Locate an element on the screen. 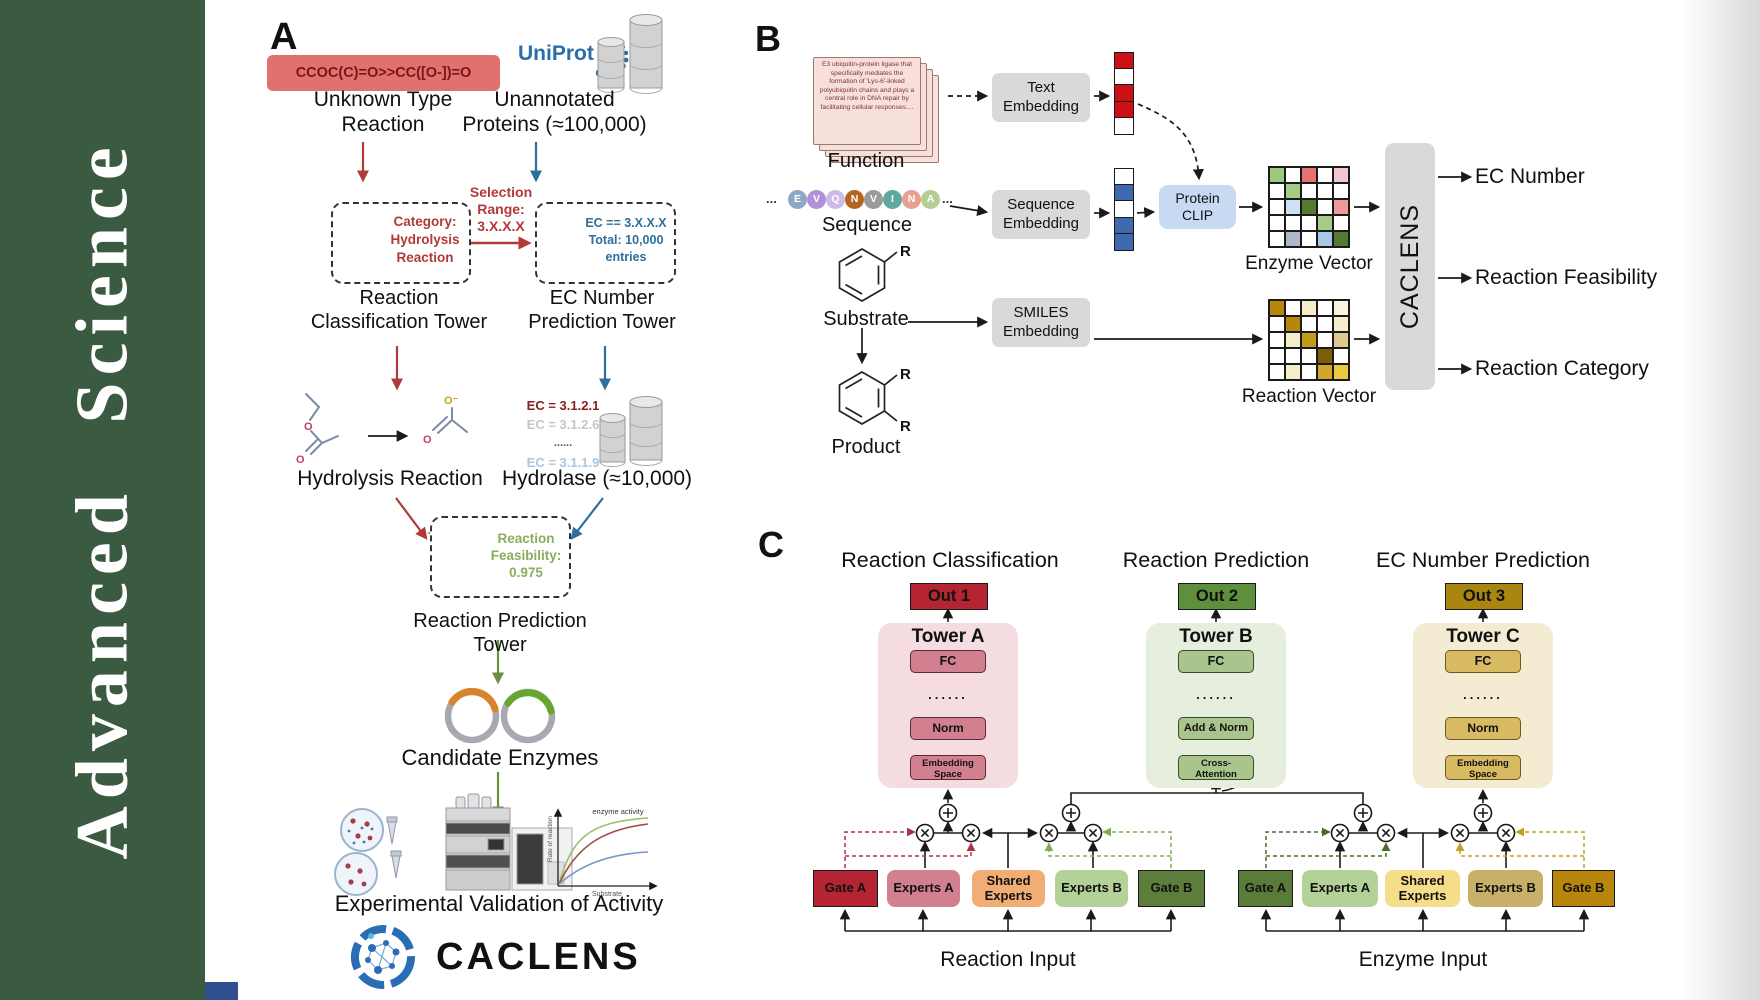 The width and height of the screenshot is (1760, 1000). output-ec-number: EC Number is located at coordinates (1530, 176).